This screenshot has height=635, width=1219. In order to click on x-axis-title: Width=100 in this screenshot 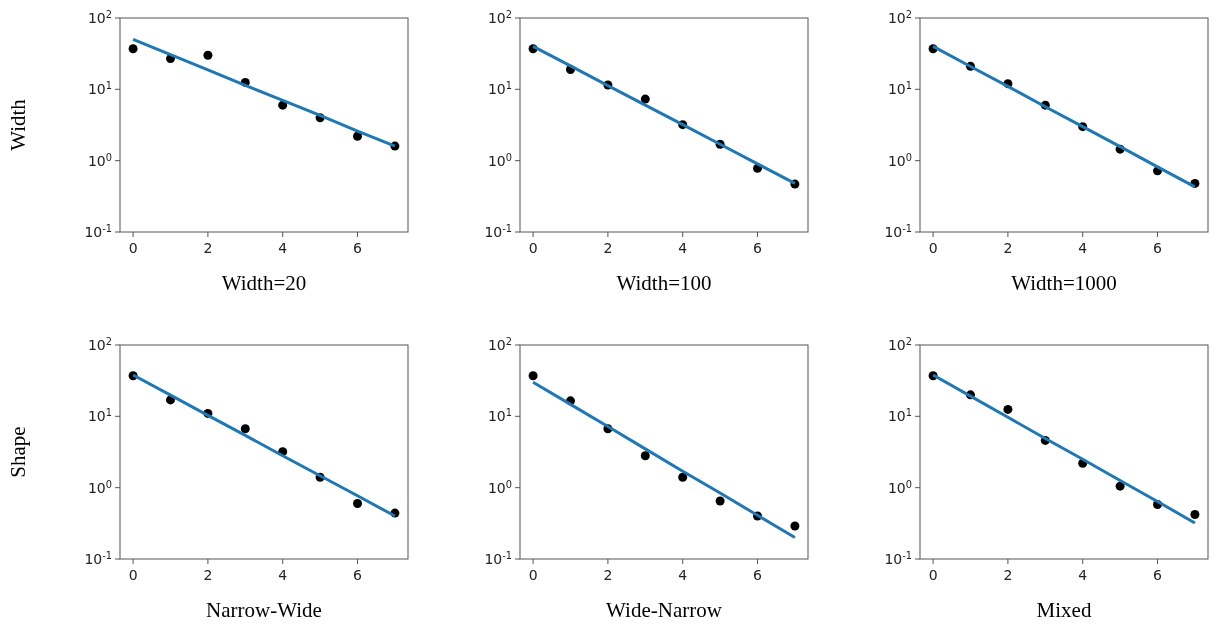, I will do `click(664, 283)`.